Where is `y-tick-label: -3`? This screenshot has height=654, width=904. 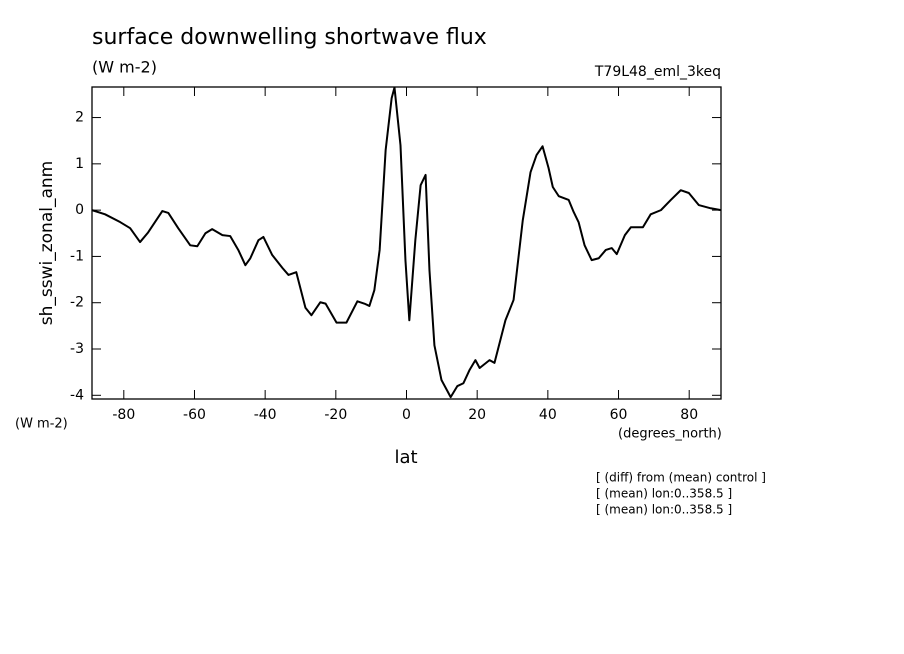
y-tick-label: -3 is located at coordinates (77, 349).